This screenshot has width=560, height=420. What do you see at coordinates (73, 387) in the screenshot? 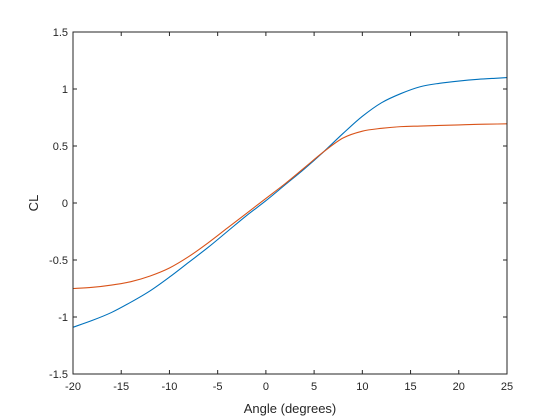
I see `x-tick-label: -20` at bounding box center [73, 387].